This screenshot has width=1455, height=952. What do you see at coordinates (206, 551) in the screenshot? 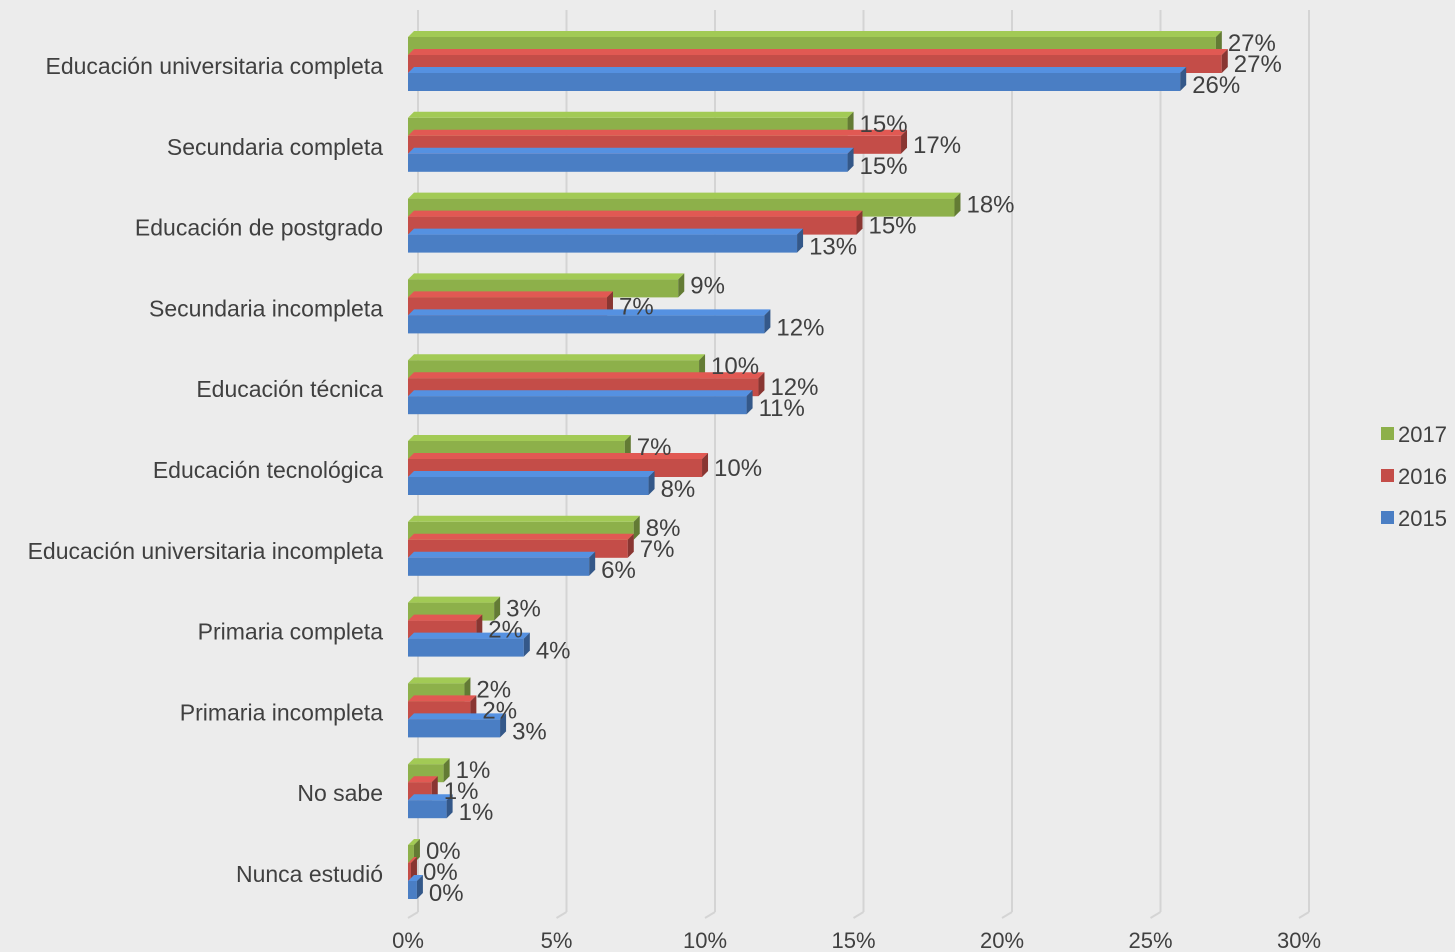
I see `category-label: Educación universitaria incompleta` at bounding box center [206, 551].